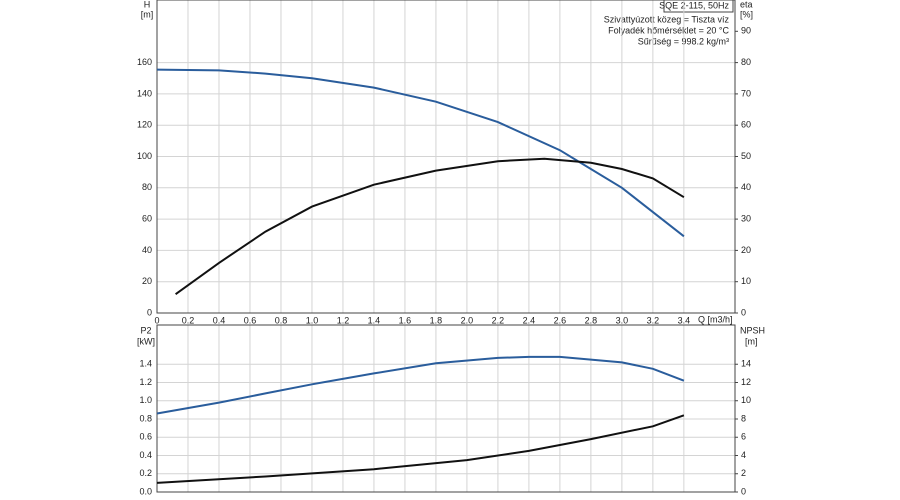 Image resolution: width=900 pixels, height=500 pixels. I want to click on x-tick-label: 0.8, so click(281, 320).